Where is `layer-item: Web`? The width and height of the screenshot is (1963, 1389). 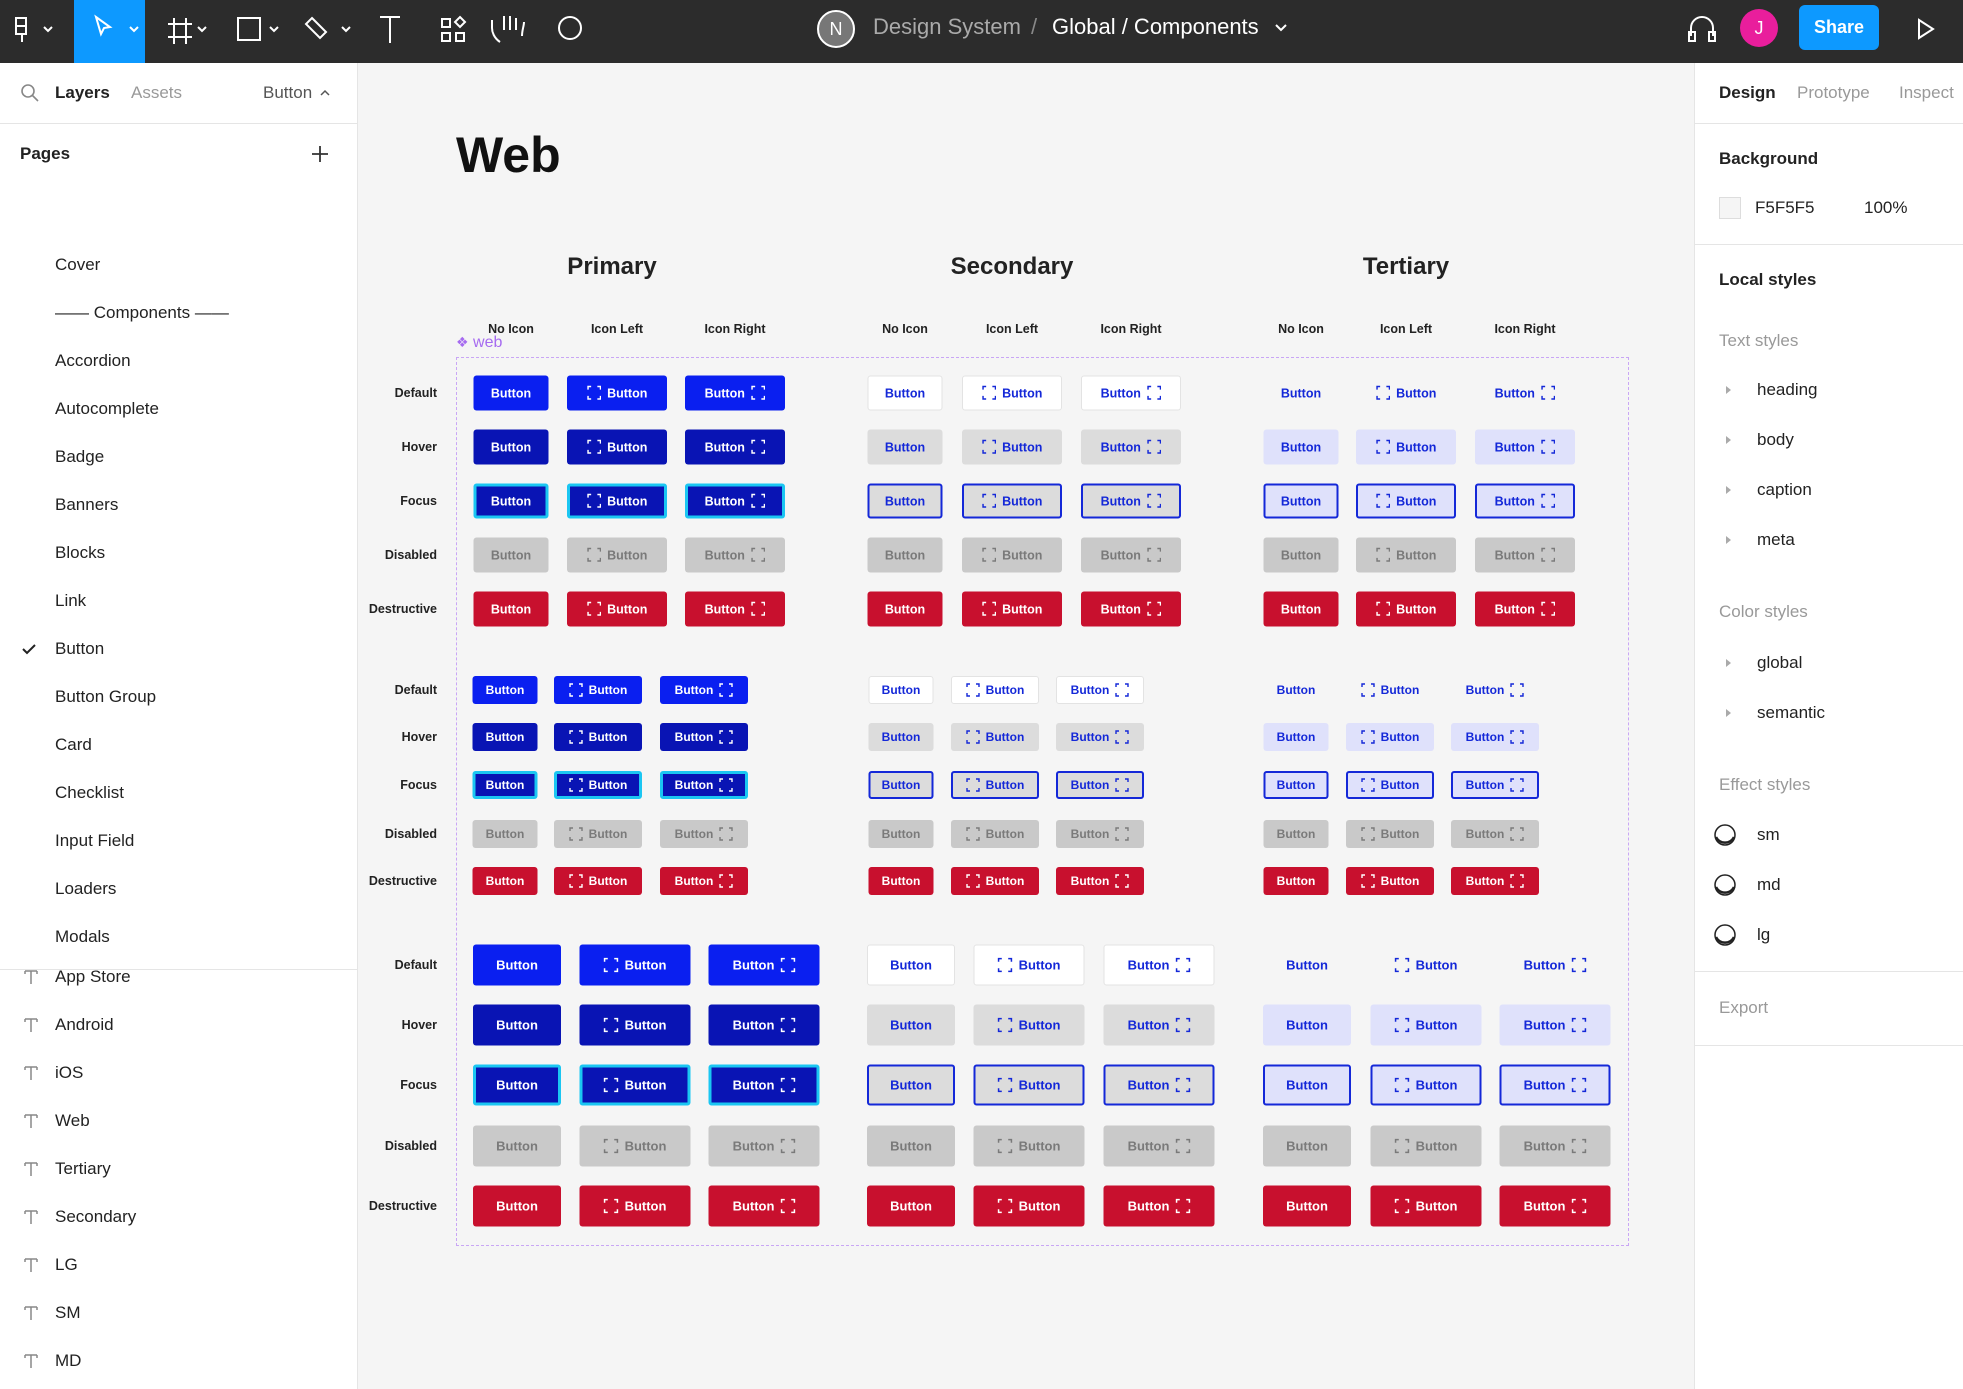
layer-item: Web is located at coordinates (72, 1120).